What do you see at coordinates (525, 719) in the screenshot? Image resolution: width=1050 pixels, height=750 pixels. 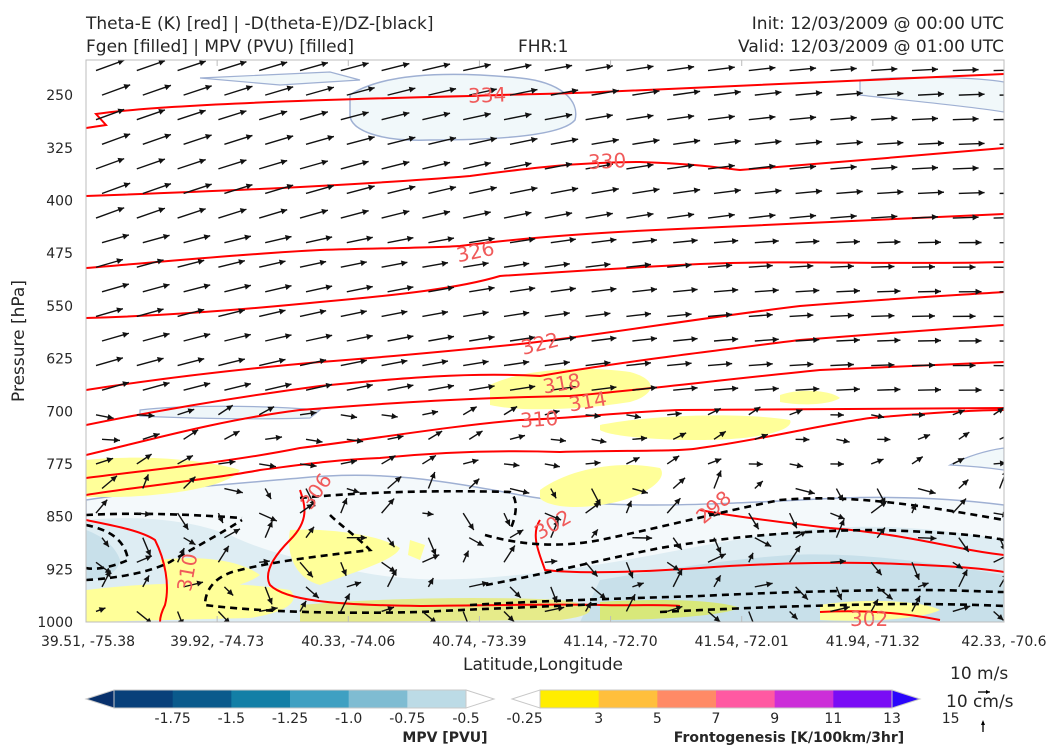 I see `colorbar-tick-label: -0.25` at bounding box center [525, 719].